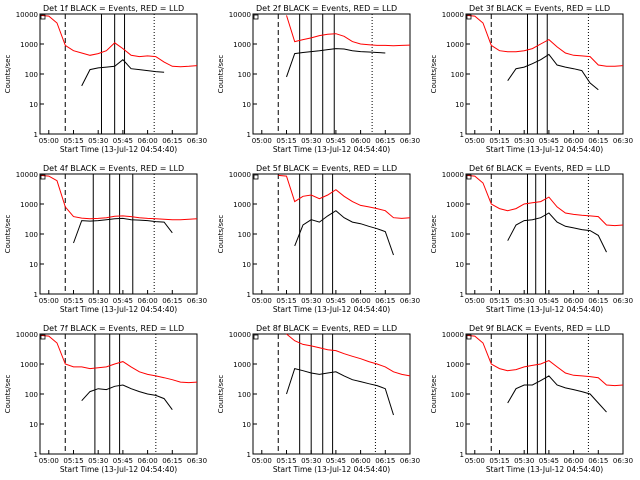  Describe the element at coordinates (539, 328) in the screenshot. I see `panel-title: Det 9f BLACK = Events, RED = LLD` at that location.